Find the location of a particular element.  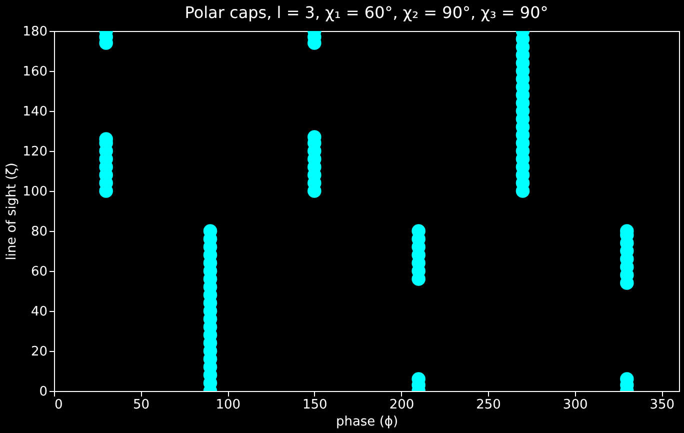

y-tick-label: 100 is located at coordinates (35, 192).